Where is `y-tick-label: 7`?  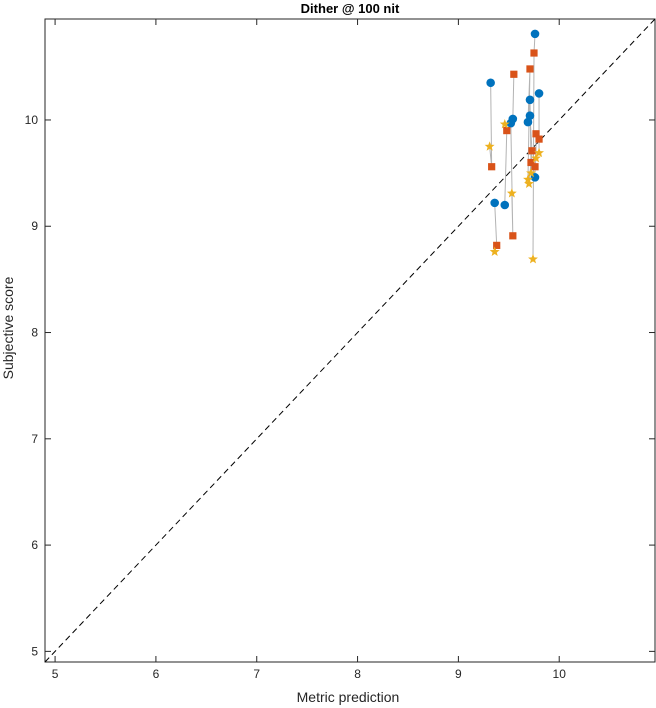 y-tick-label: 7 is located at coordinates (34, 439).